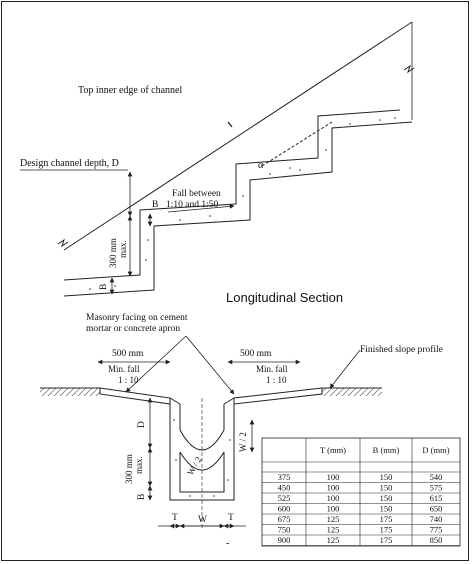  Describe the element at coordinates (196, 194) in the screenshot. I see `fall-label-1: Fall between` at that location.